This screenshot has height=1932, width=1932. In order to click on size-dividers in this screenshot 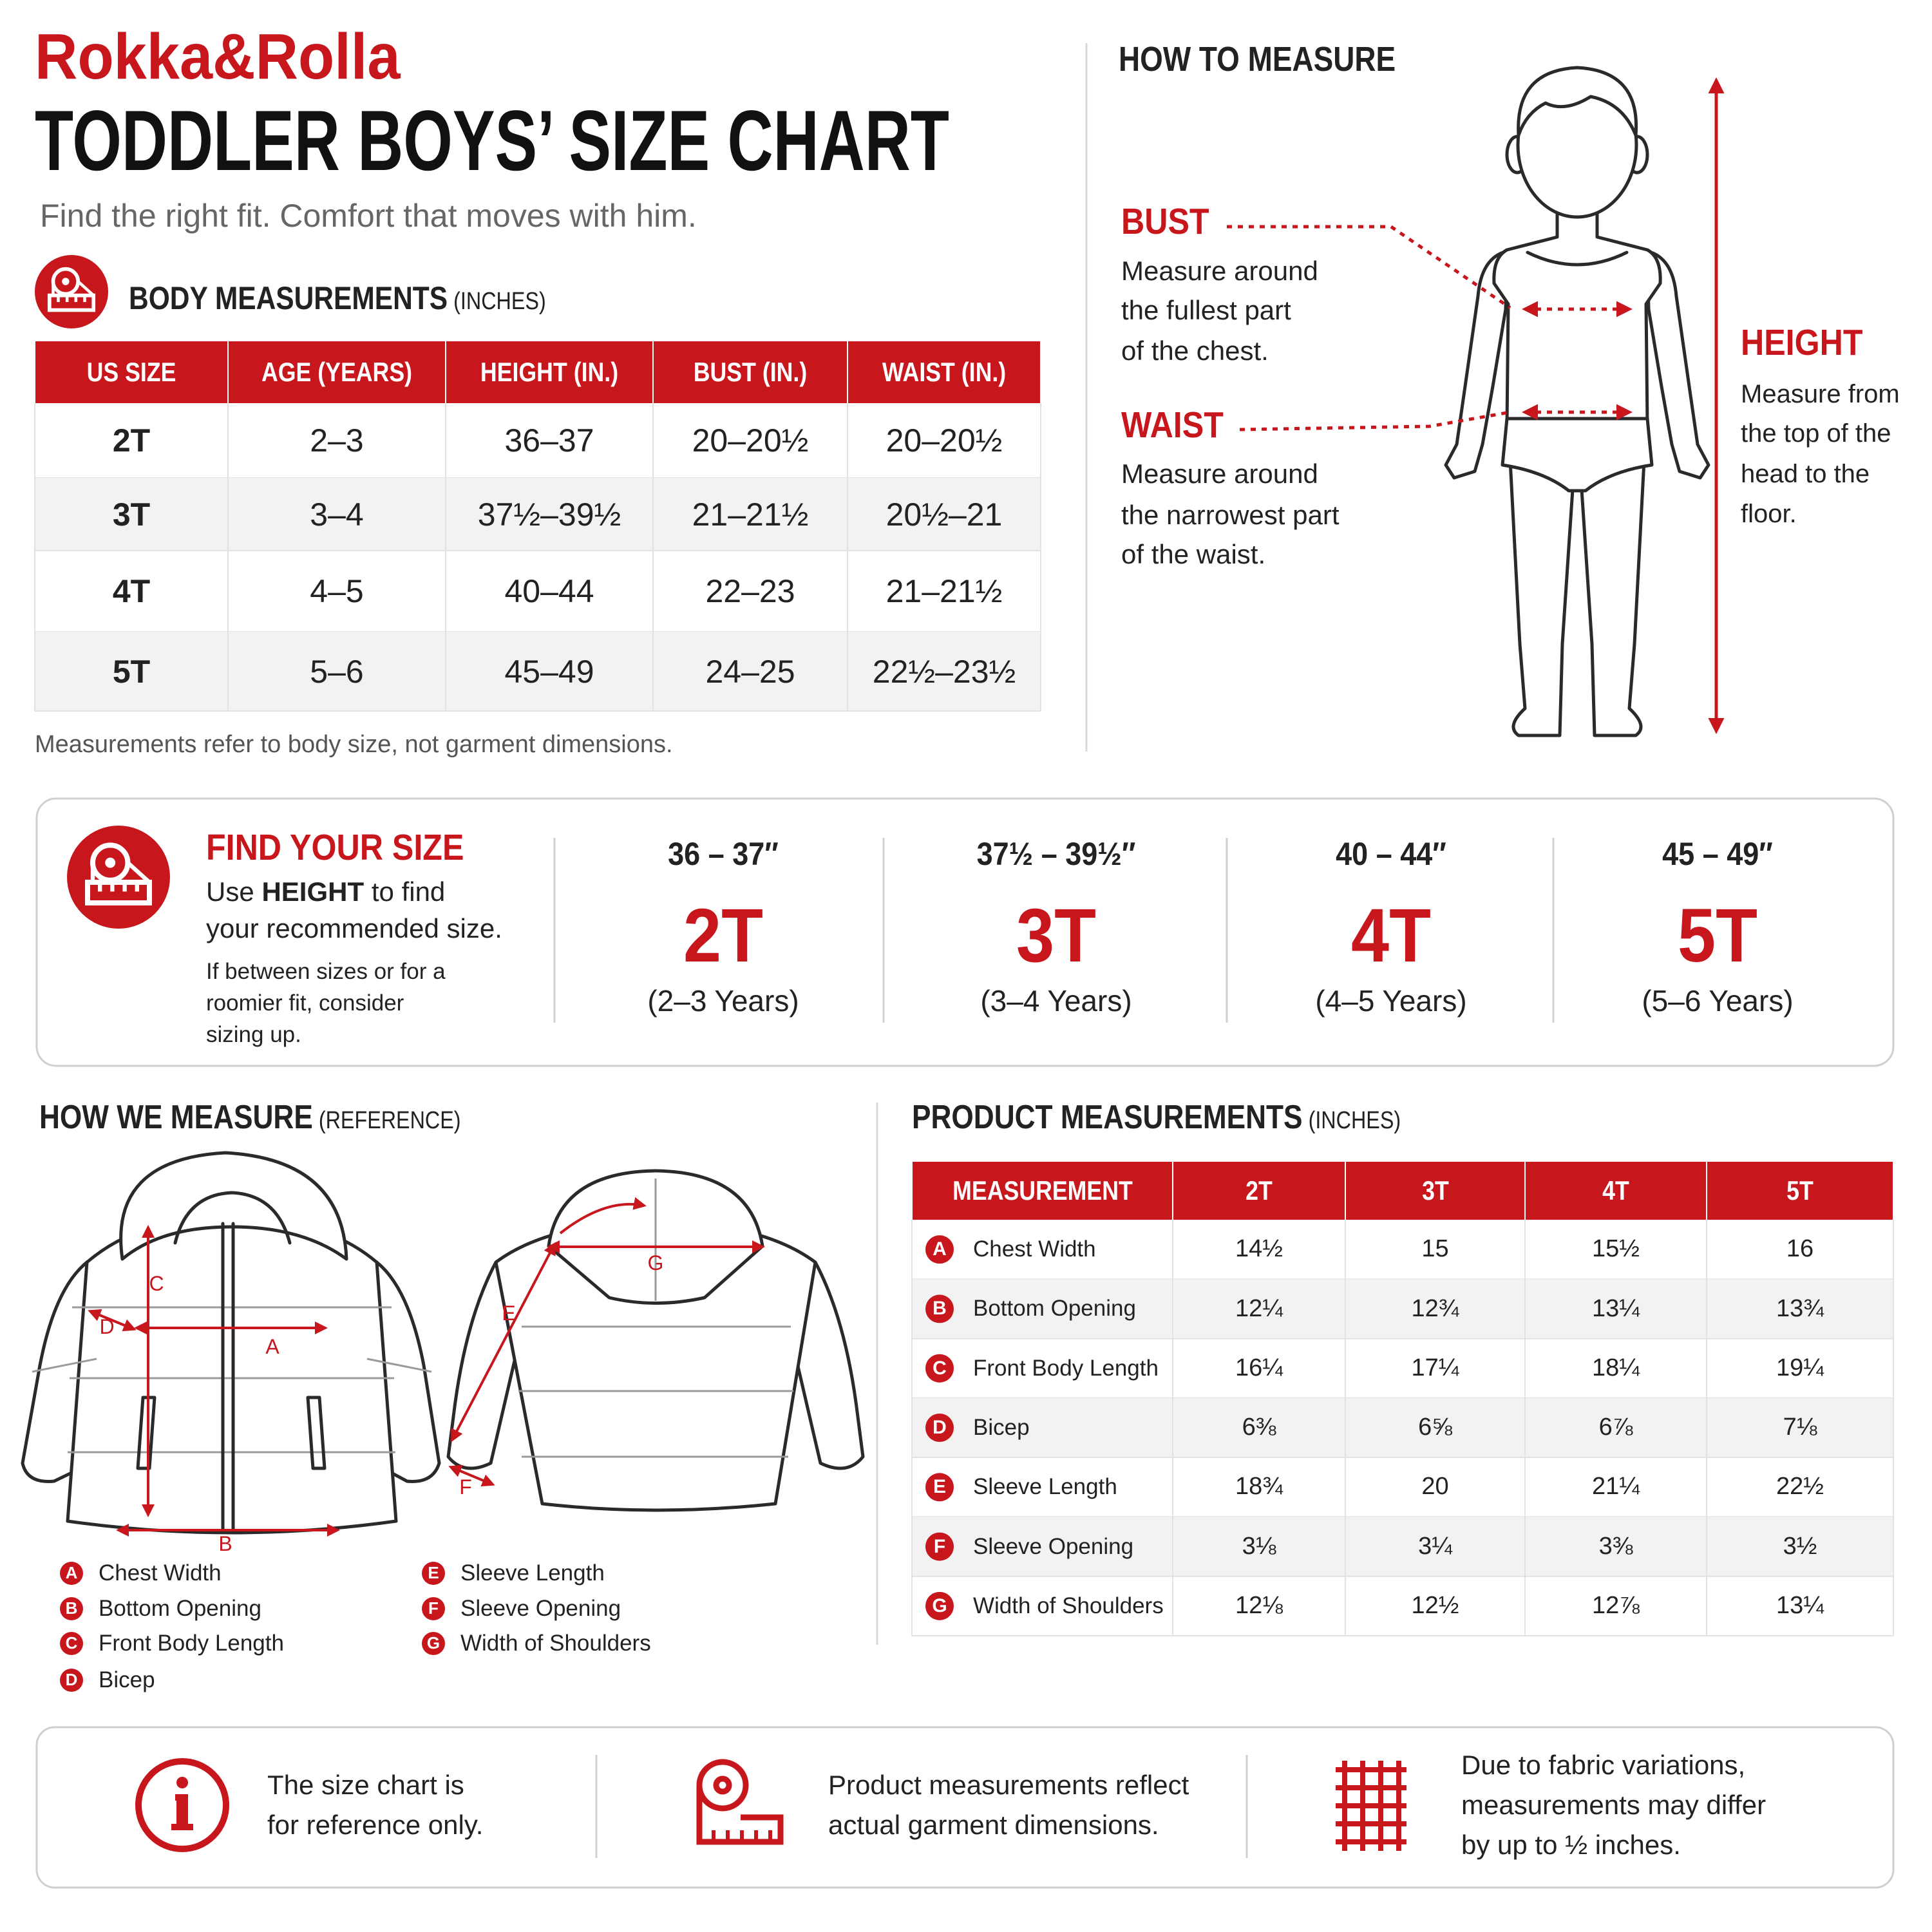, I will do `click(1054, 931)`.